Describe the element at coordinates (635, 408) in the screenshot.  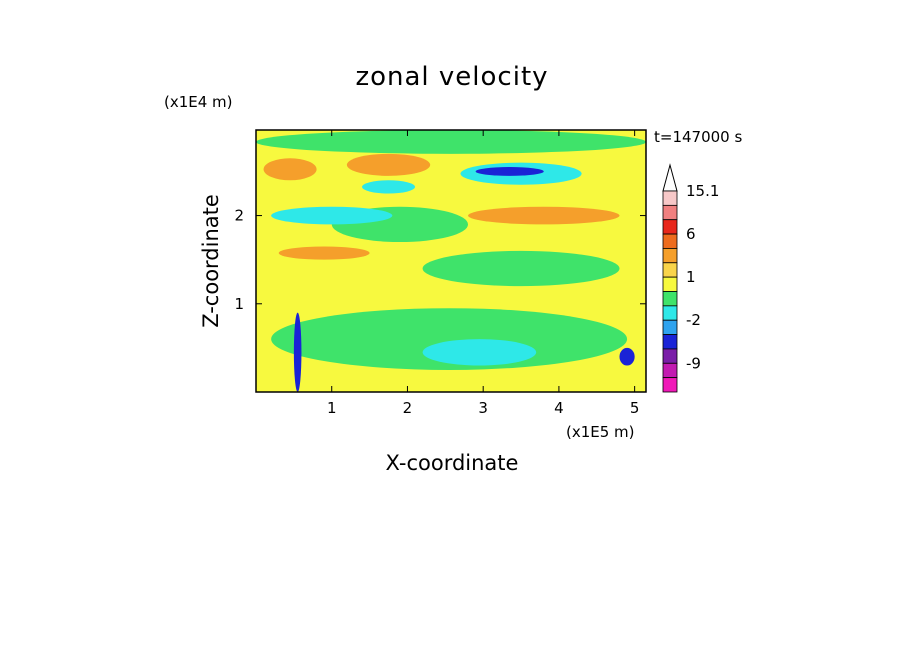
I see `x-tick-label: 5` at that location.